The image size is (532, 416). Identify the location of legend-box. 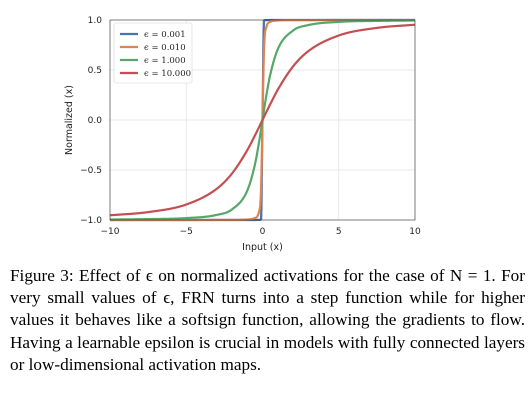
(153, 53).